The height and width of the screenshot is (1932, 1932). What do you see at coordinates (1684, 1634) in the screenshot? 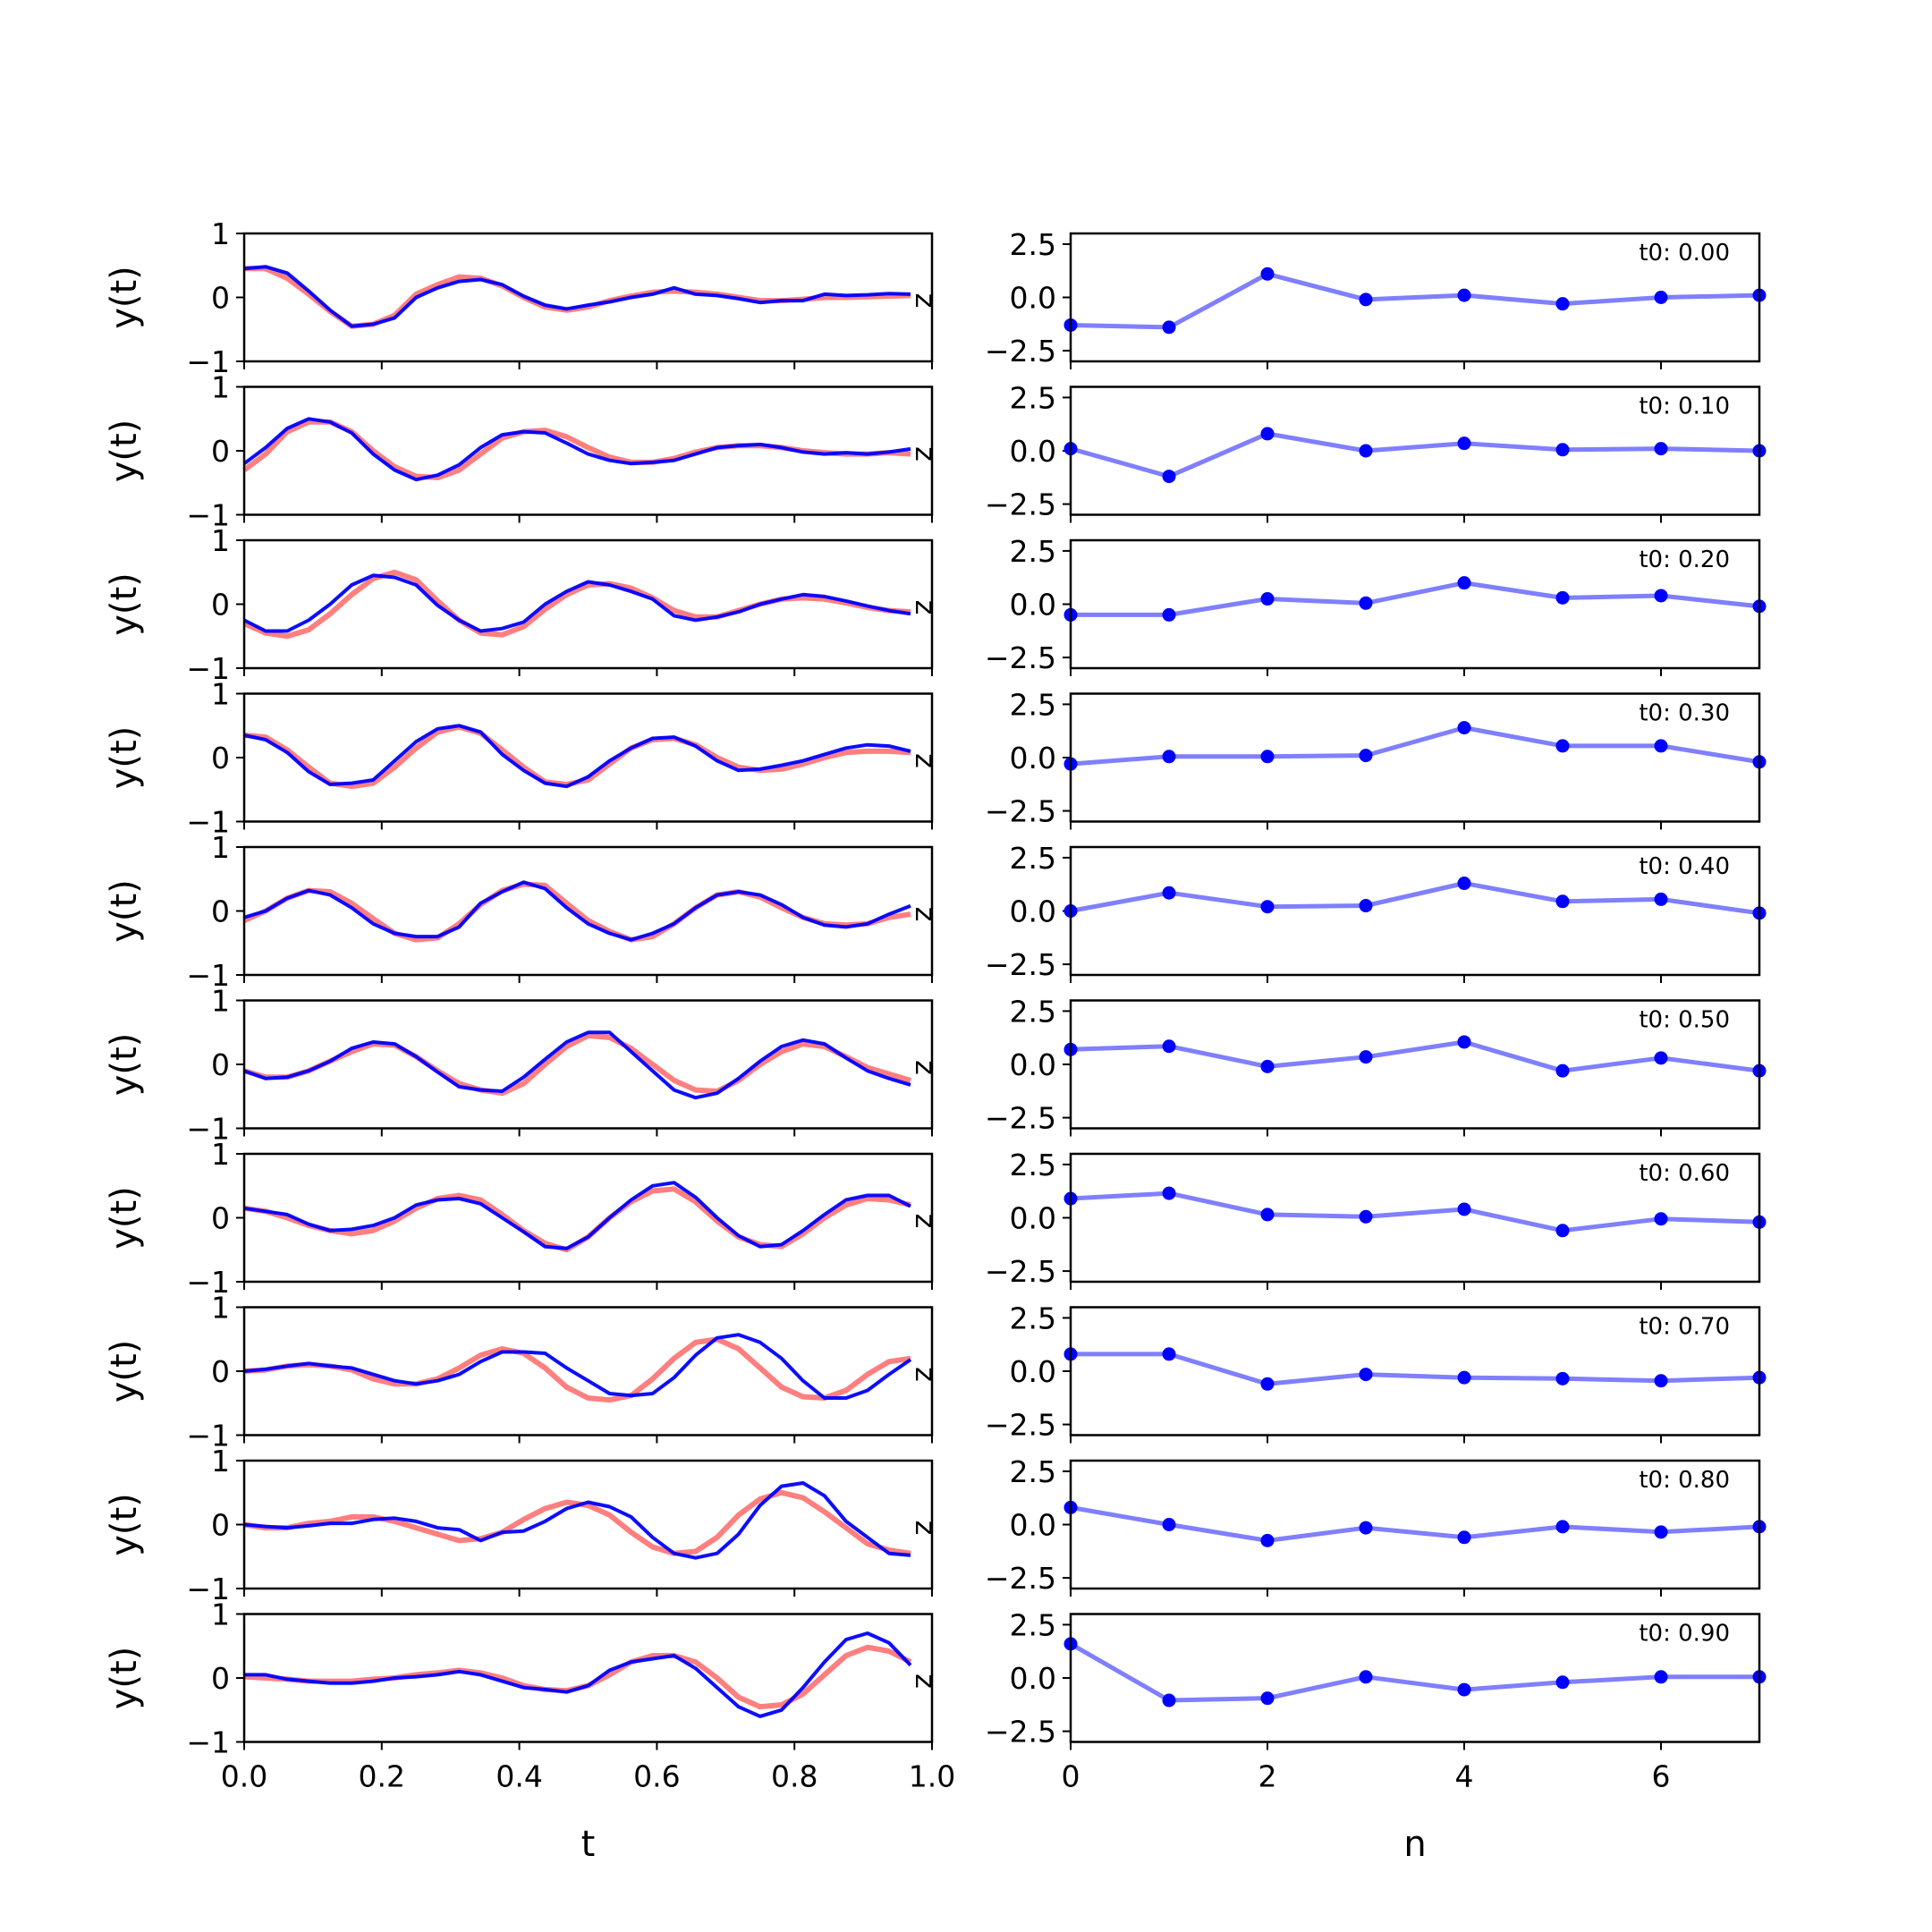
I see `t0-label: t0: 0.90` at bounding box center [1684, 1634].